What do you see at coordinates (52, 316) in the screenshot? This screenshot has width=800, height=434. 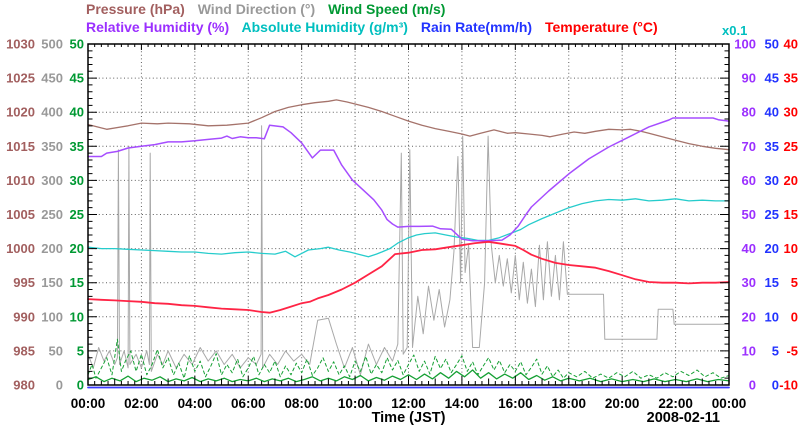 I see `ytick-wind_direction: 100` at bounding box center [52, 316].